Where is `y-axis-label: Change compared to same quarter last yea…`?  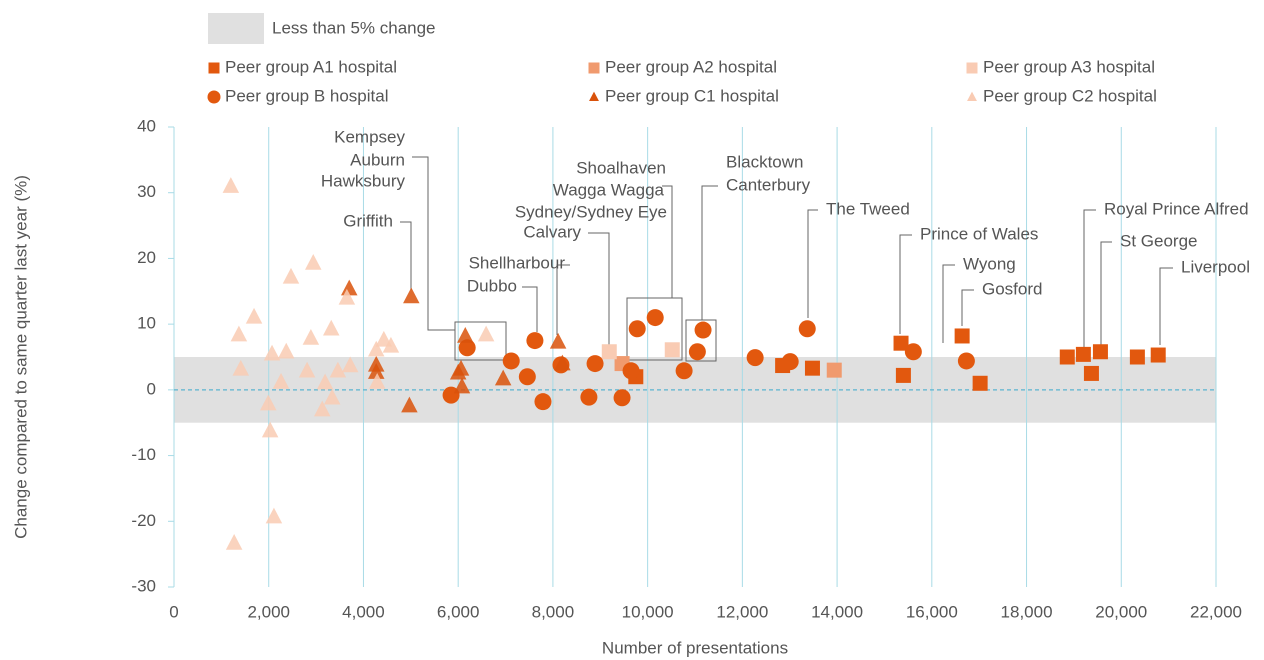
y-axis-label: Change compared to same quarter last yea… is located at coordinates (20, 357).